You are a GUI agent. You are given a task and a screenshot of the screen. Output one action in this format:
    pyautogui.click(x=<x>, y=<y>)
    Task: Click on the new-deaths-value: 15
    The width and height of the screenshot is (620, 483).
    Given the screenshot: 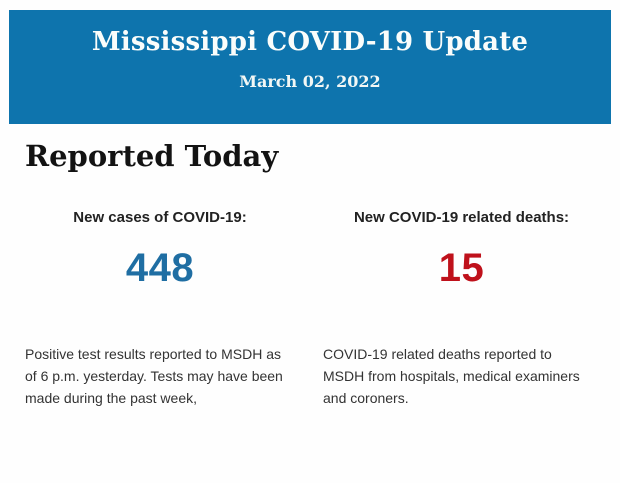 What is the action you would take?
    pyautogui.click(x=461, y=268)
    